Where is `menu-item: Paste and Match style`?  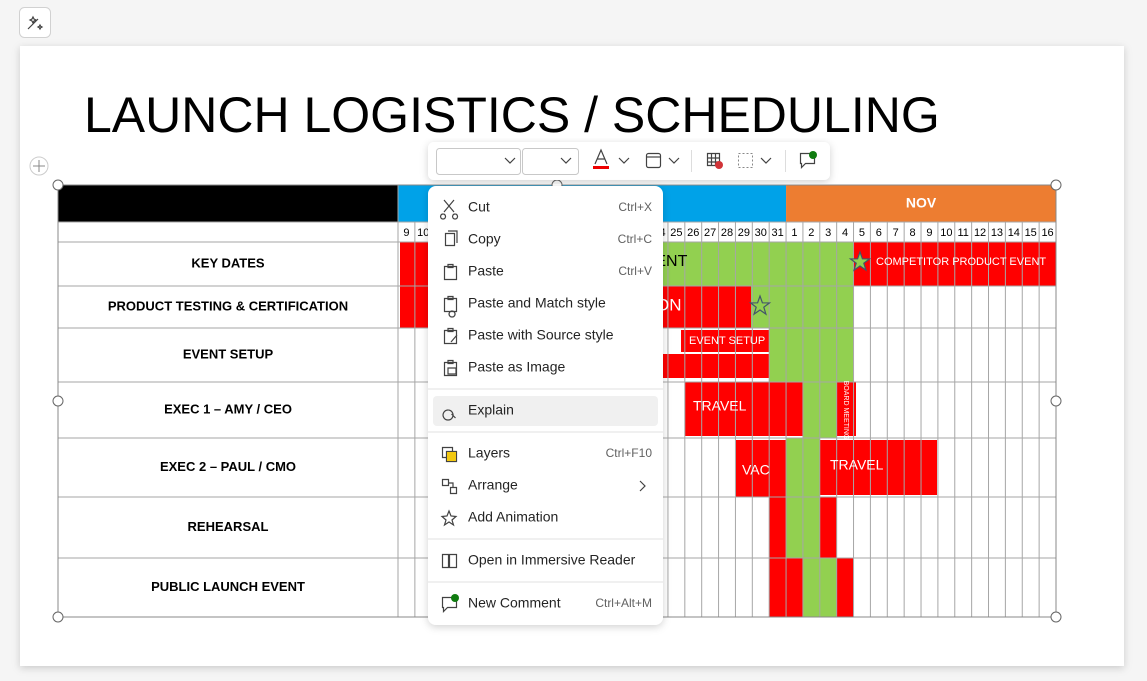 menu-item: Paste and Match style is located at coordinates (524, 306).